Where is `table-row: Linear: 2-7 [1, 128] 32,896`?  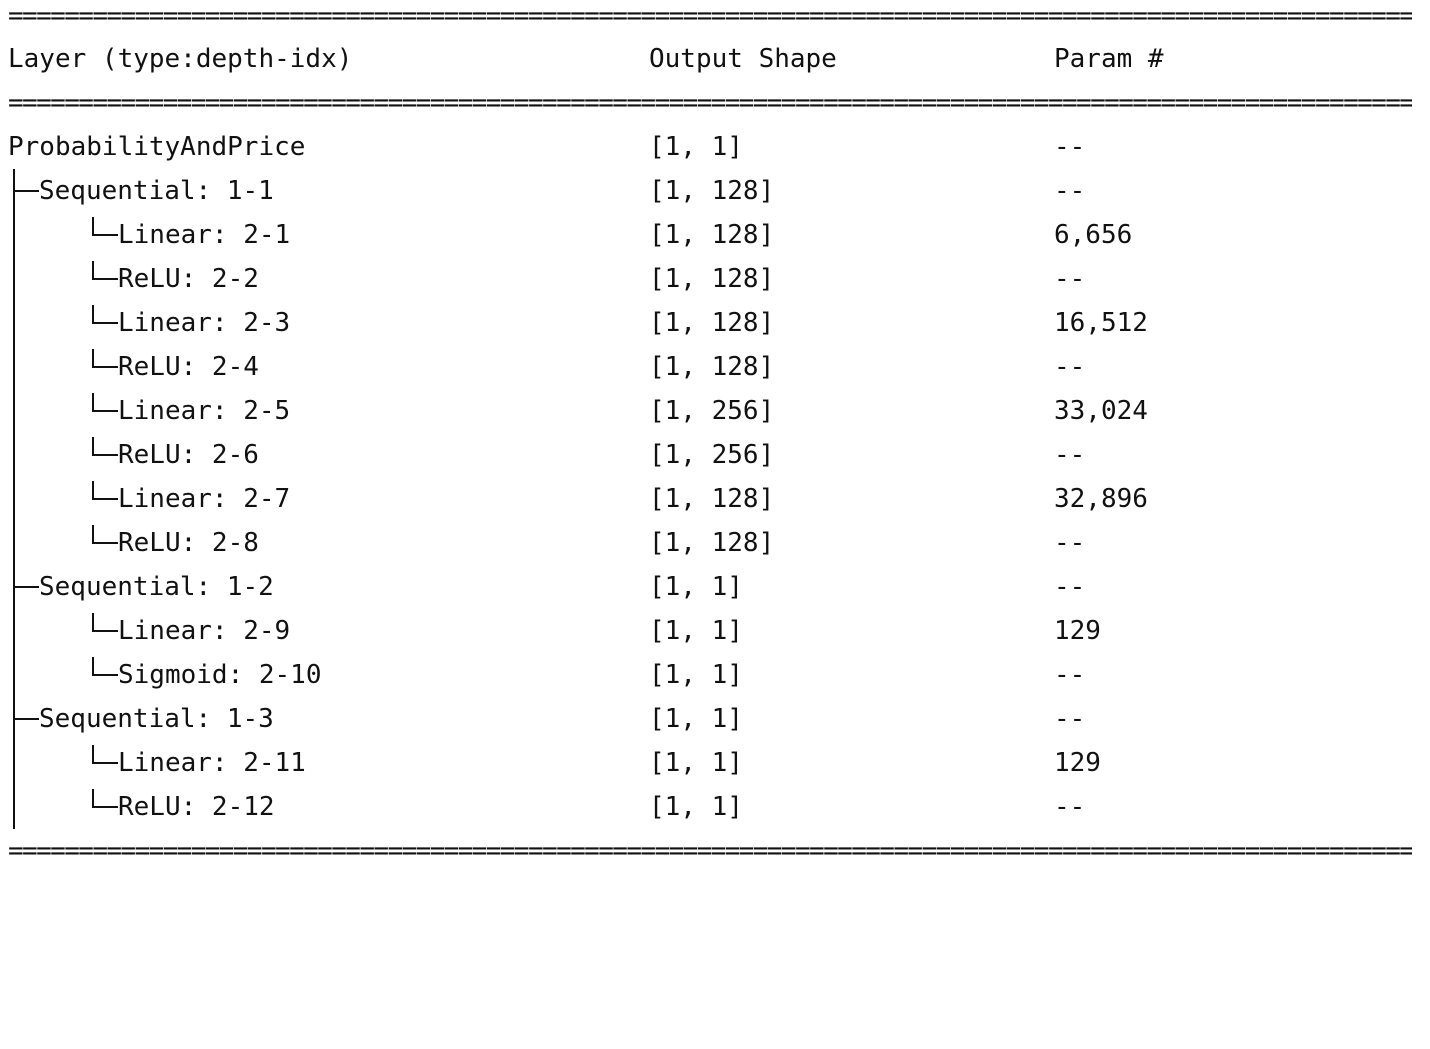
table-row: Linear: 2-7 [1, 128] 32,896 is located at coordinates (710, 499).